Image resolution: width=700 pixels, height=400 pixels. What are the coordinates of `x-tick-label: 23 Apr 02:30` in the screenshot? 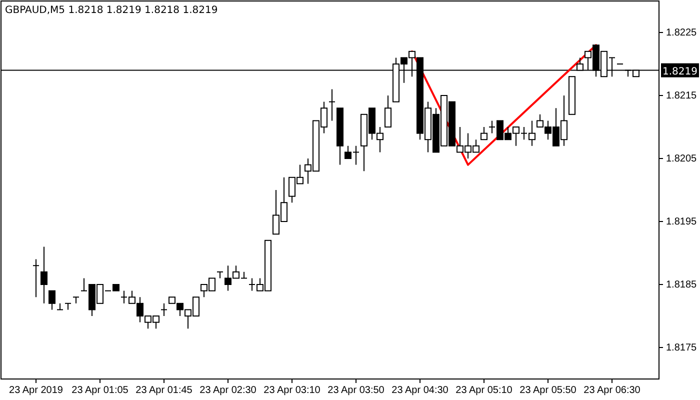 It's located at (228, 390).